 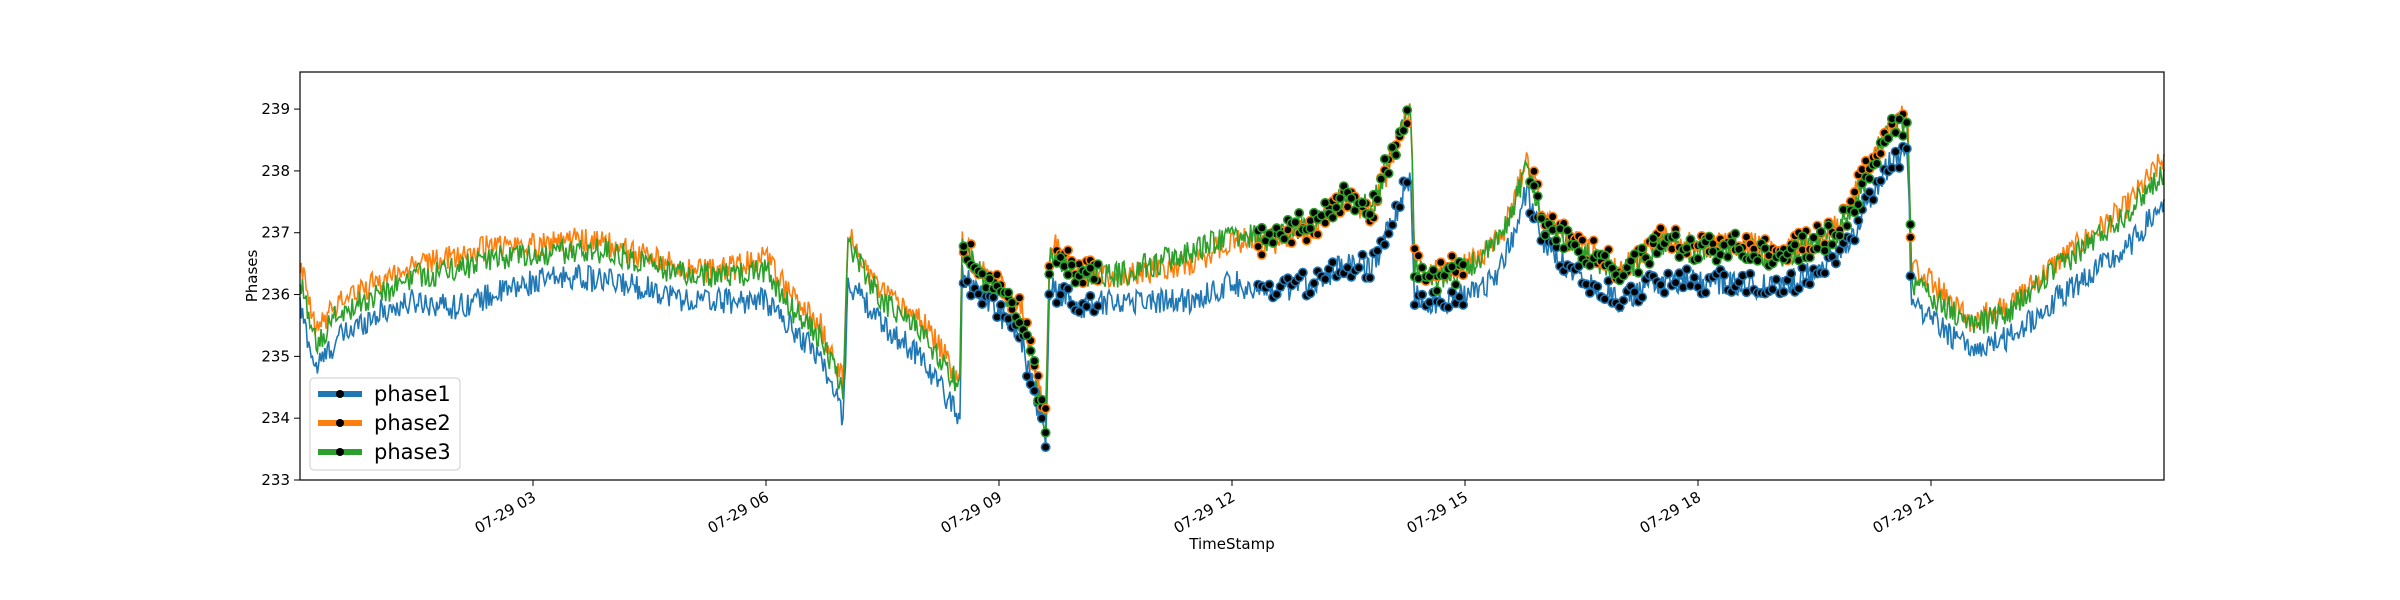 I want to click on x-tick-label: 07-29 21, so click(x=1903, y=512).